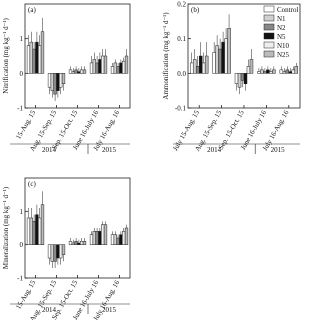 This screenshot has height=320, width=320. Describe the element at coordinates (6, 56) in the screenshot. I see `y-axis-label: Nitrification (mg kg⁻¹ d⁻¹)` at that location.